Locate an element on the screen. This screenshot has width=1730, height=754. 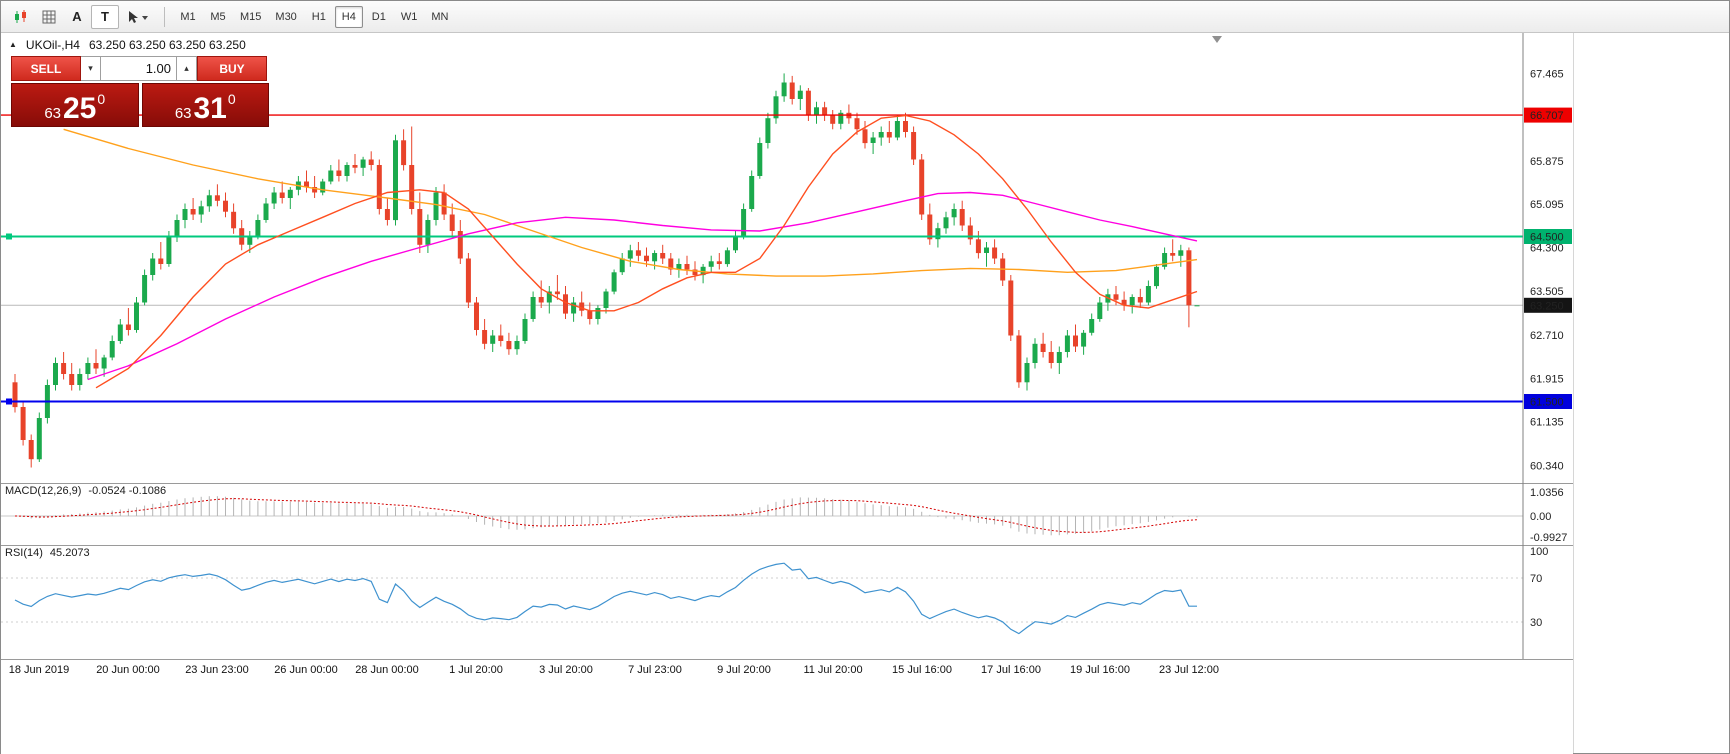
ma-slow-orange is located at coordinates (630, 202).